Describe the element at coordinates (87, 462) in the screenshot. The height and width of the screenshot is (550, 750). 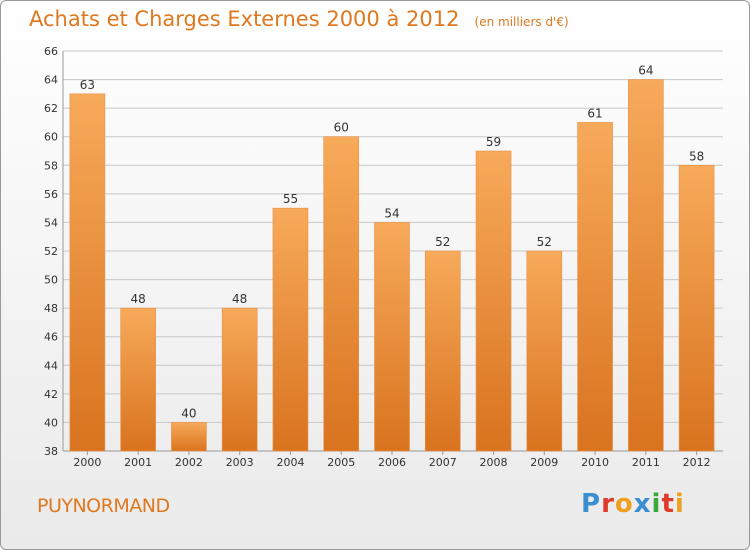
I see `x-tick-label: 2000` at that location.